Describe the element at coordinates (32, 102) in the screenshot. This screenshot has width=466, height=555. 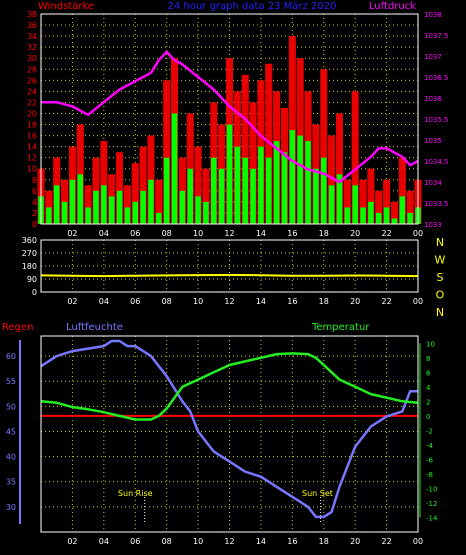
I see `y-tick-wind: 22` at that location.